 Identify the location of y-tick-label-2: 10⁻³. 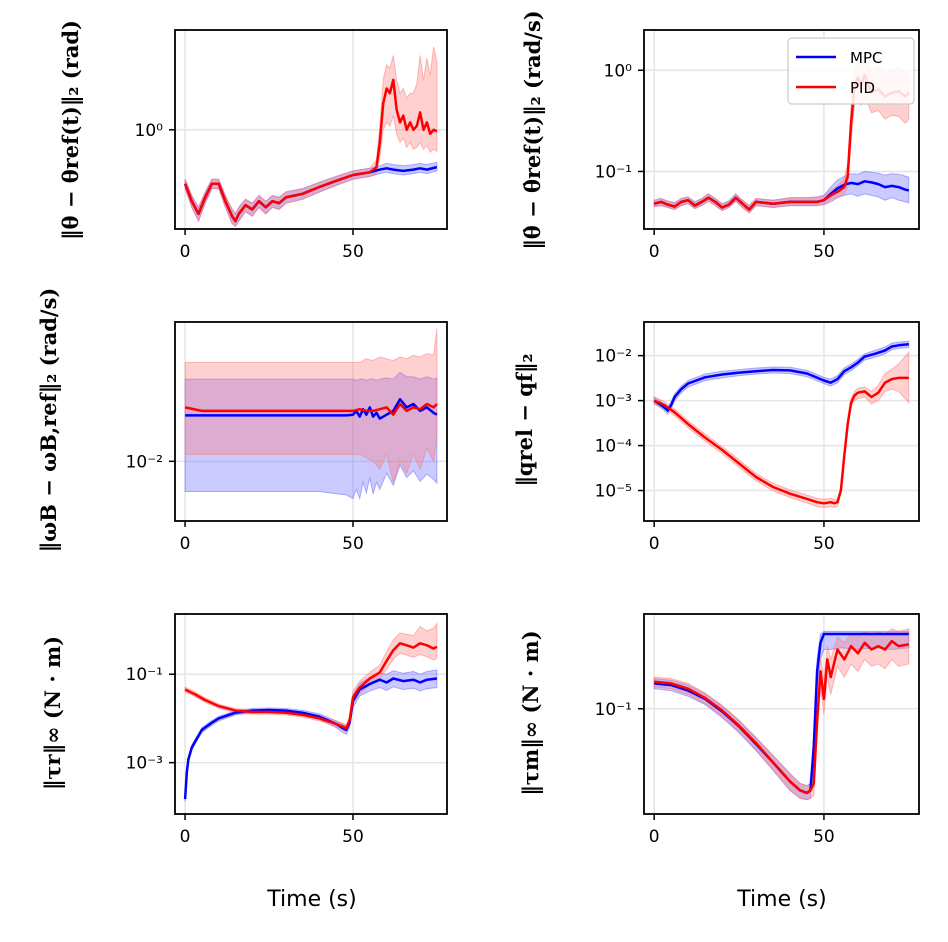
(613, 402).